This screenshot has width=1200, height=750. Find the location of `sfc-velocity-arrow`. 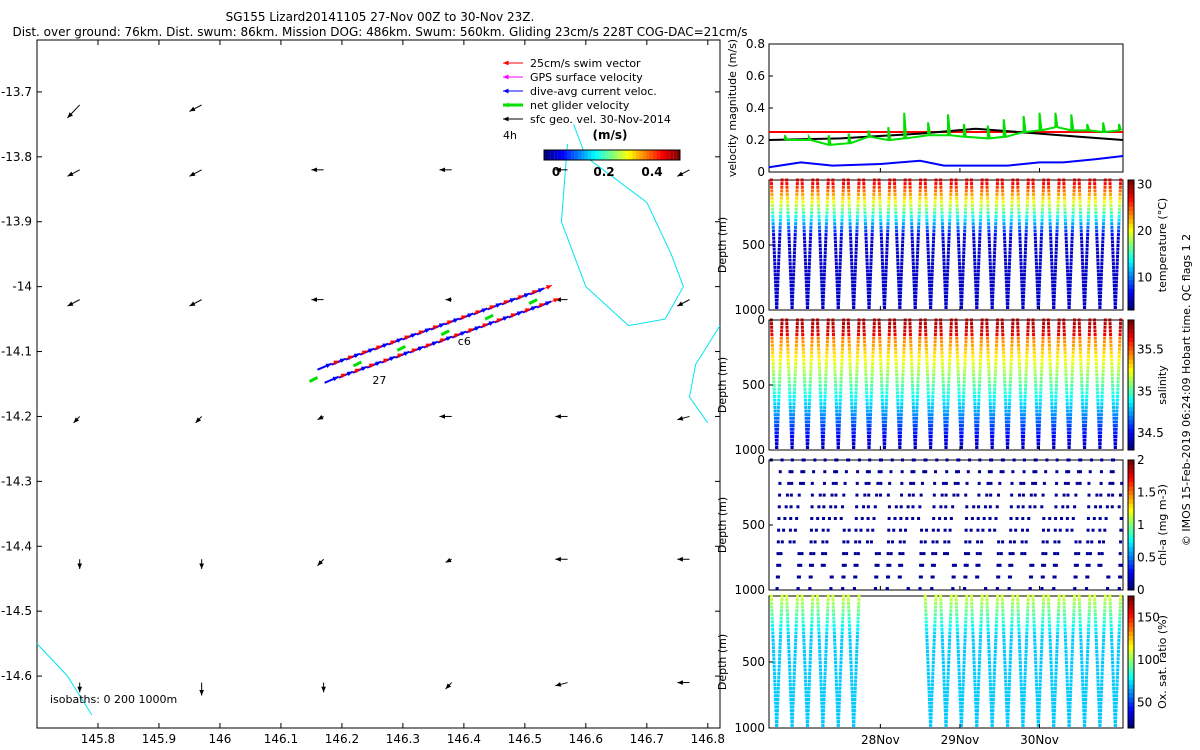

sfc-velocity-arrow is located at coordinates (449, 686).